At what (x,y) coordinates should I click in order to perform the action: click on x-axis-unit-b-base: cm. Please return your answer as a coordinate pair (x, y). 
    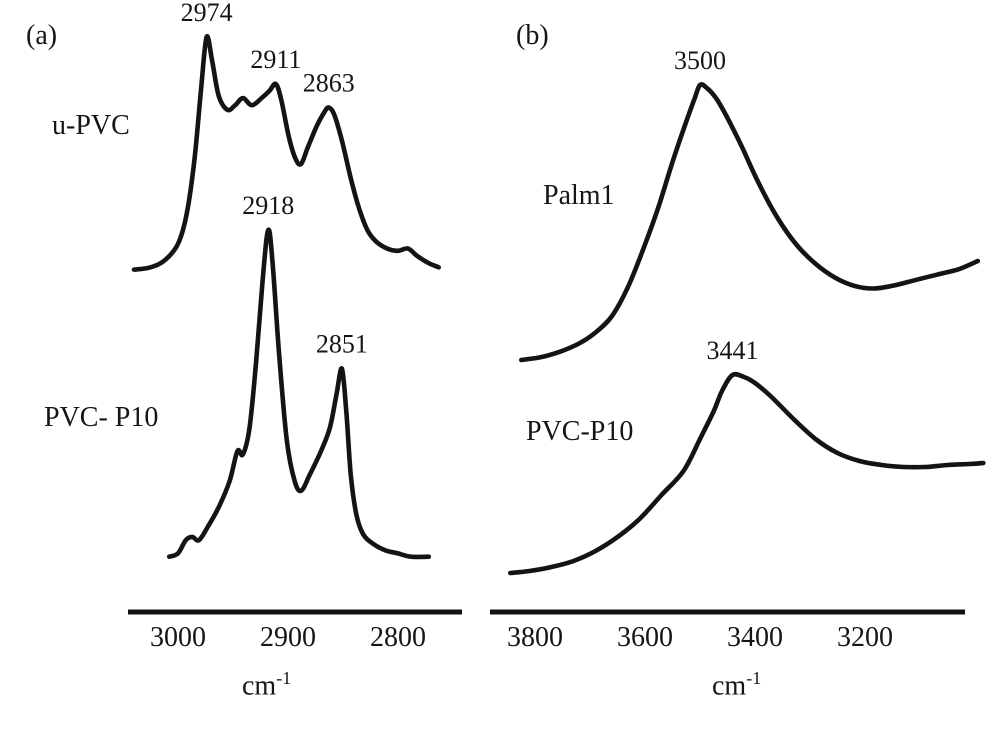
    Looking at the image, I should click on (729, 686).